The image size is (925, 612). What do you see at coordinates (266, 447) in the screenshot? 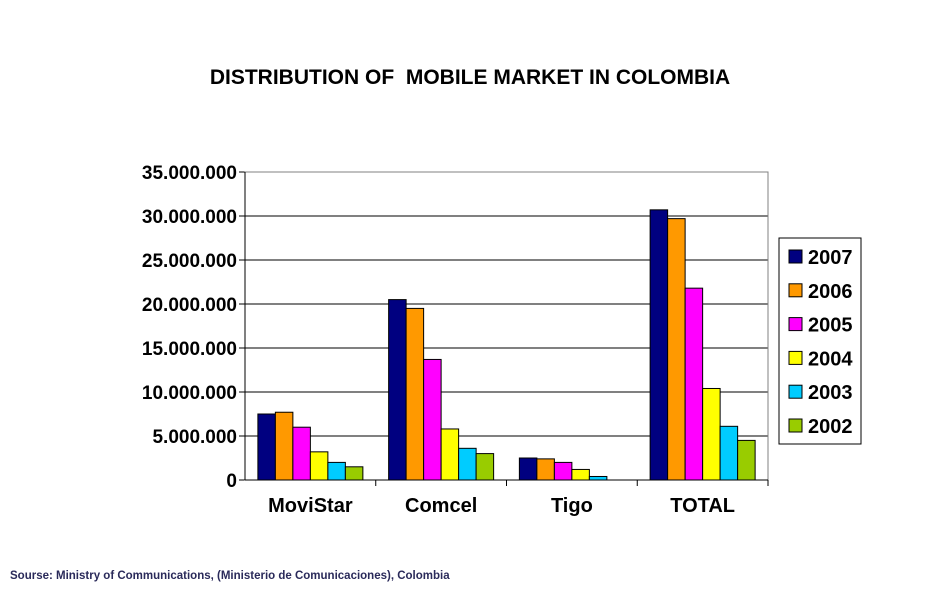
I see `bar-movistar-2007` at bounding box center [266, 447].